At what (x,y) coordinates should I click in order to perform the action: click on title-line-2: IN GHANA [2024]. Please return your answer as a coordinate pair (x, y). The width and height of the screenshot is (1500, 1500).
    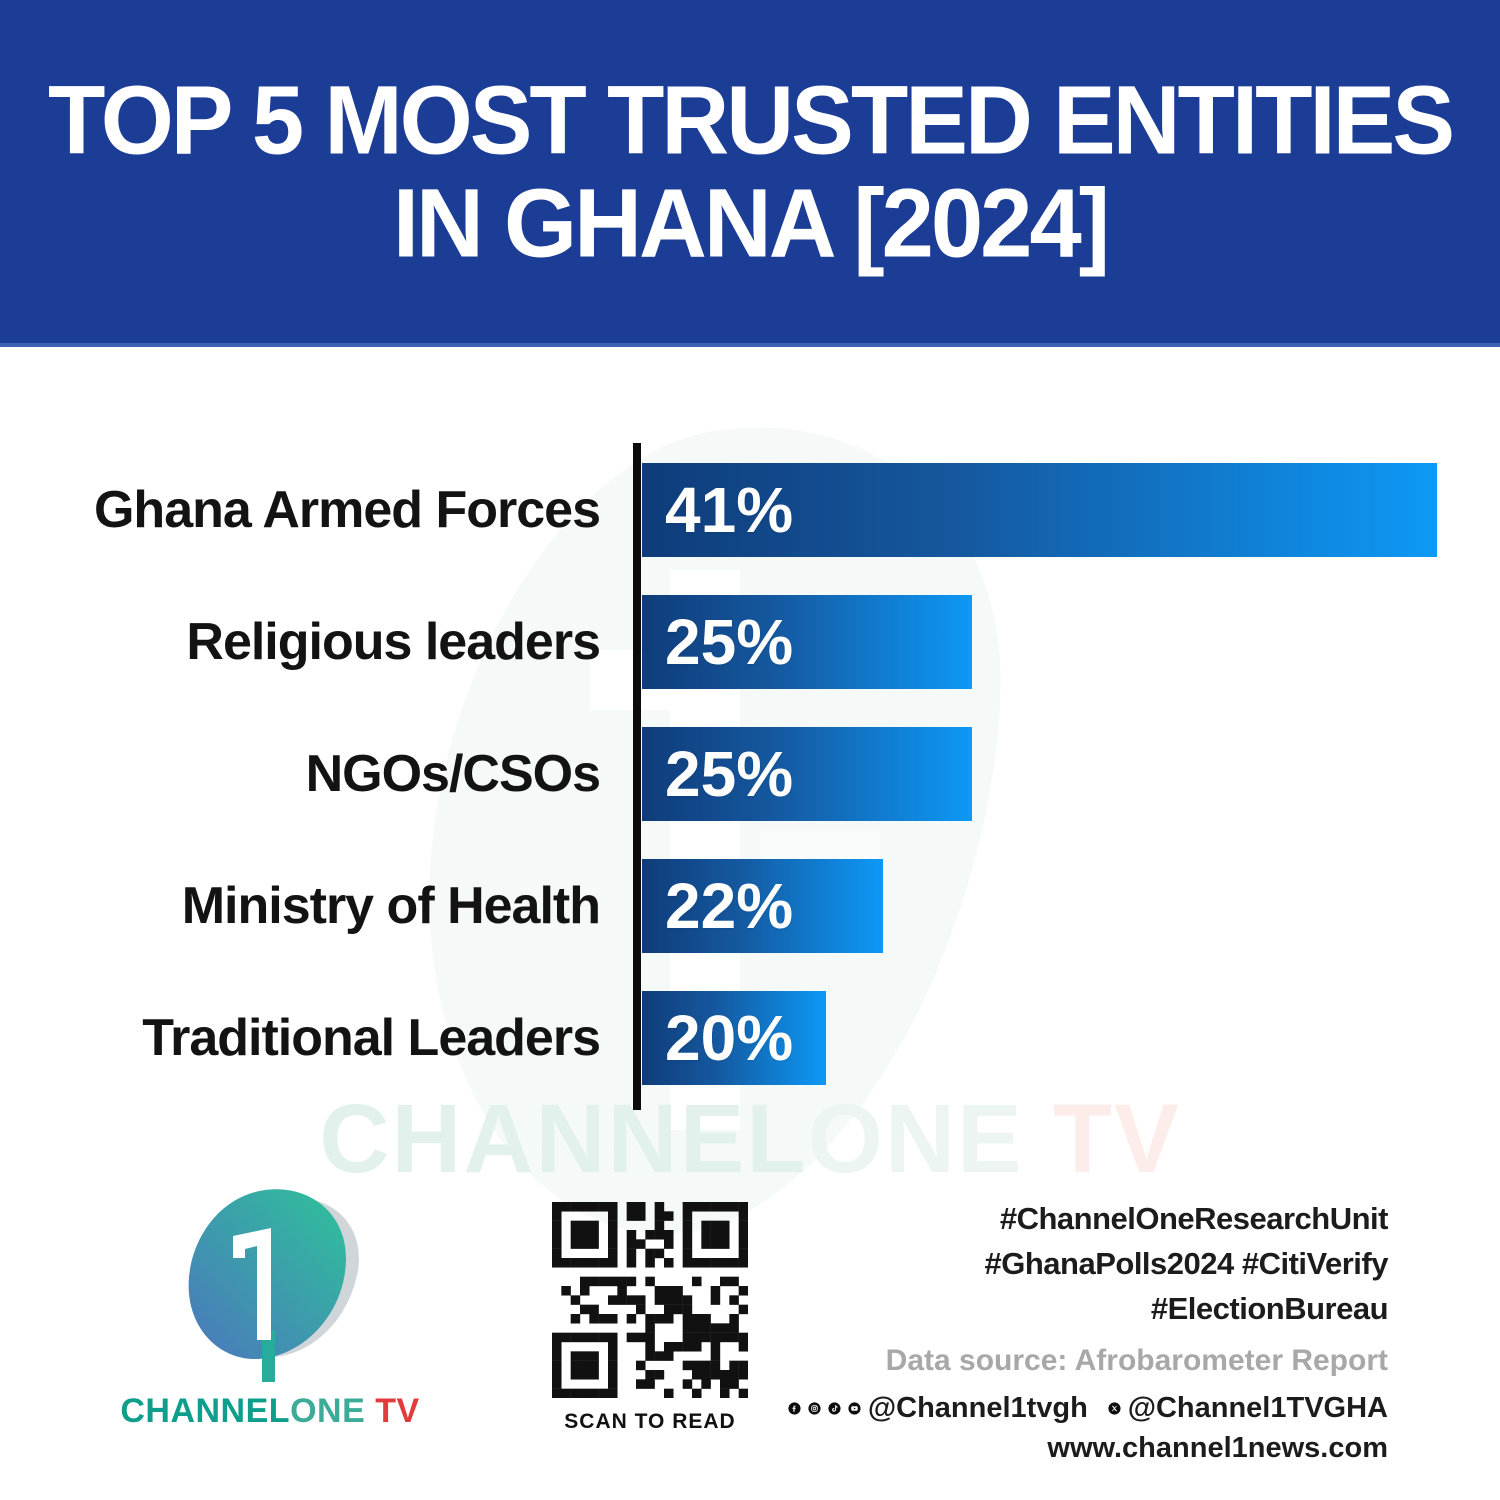
    Looking at the image, I should click on (751, 222).